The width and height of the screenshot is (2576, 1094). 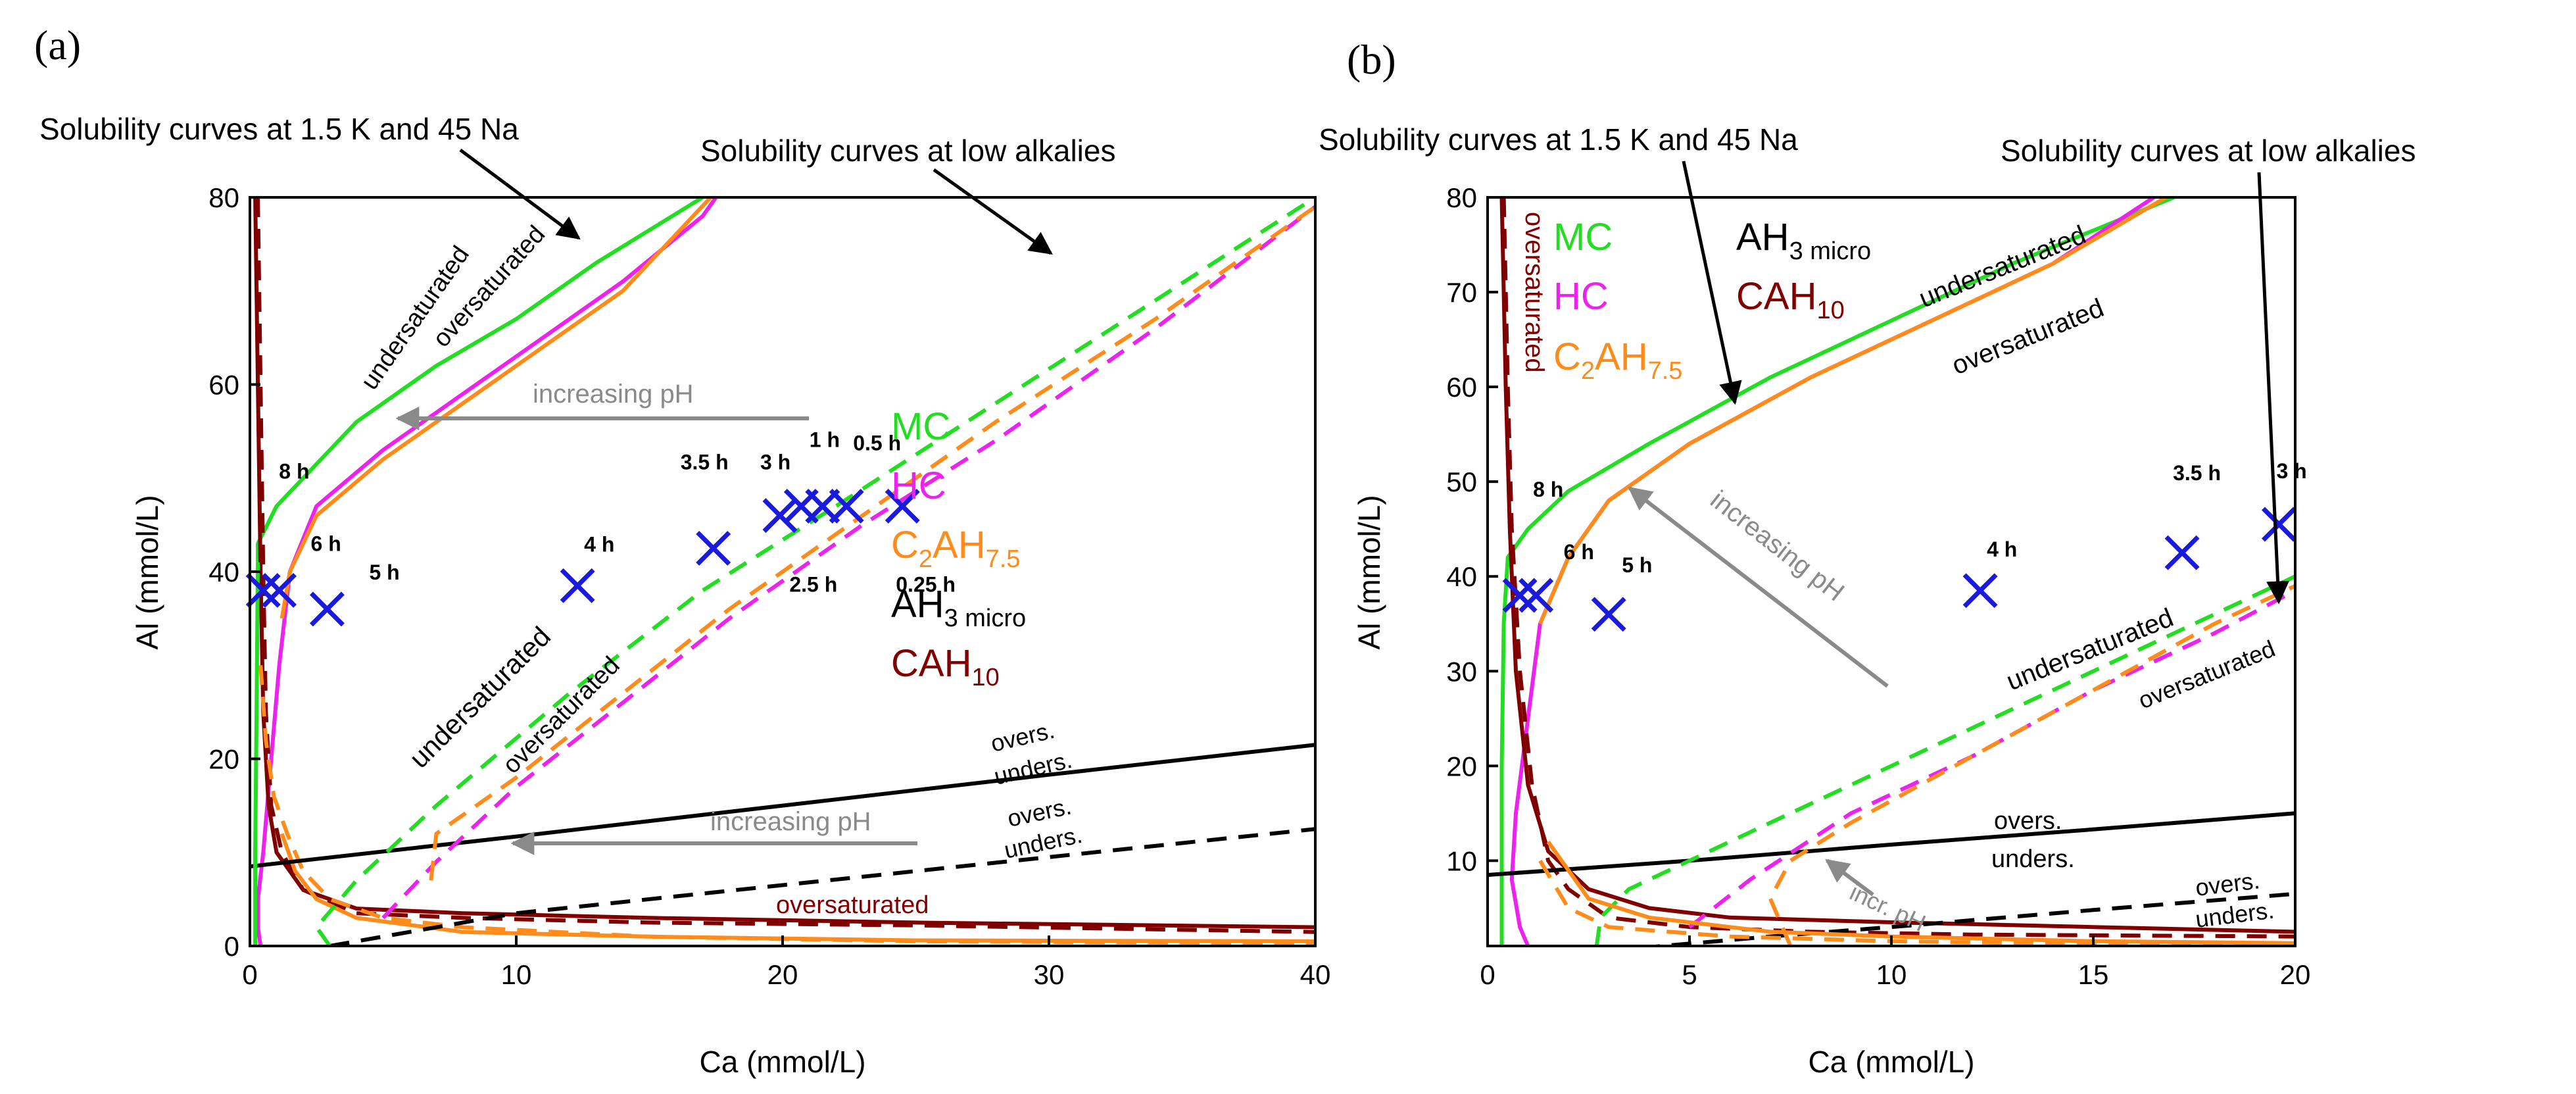 I want to click on y-tick-label: 30, so click(x=1462, y=671).